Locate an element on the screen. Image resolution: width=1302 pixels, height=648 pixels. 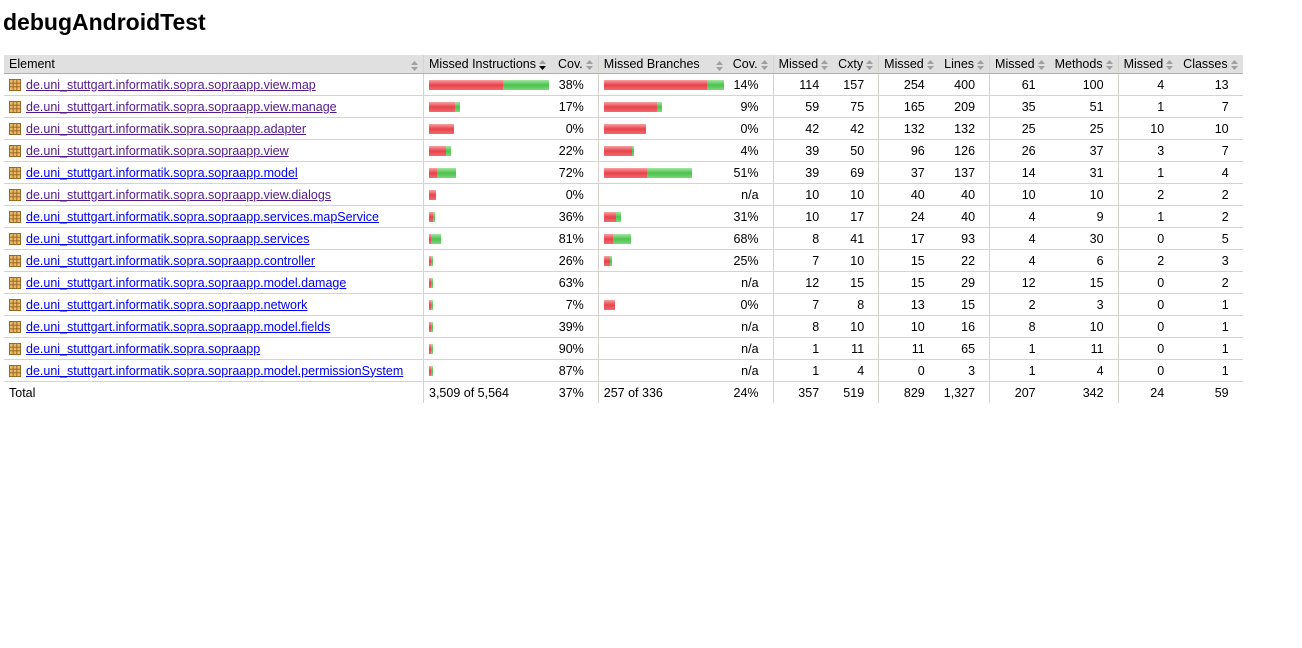
total-missed-complexity: 357 is located at coordinates (803, 392).